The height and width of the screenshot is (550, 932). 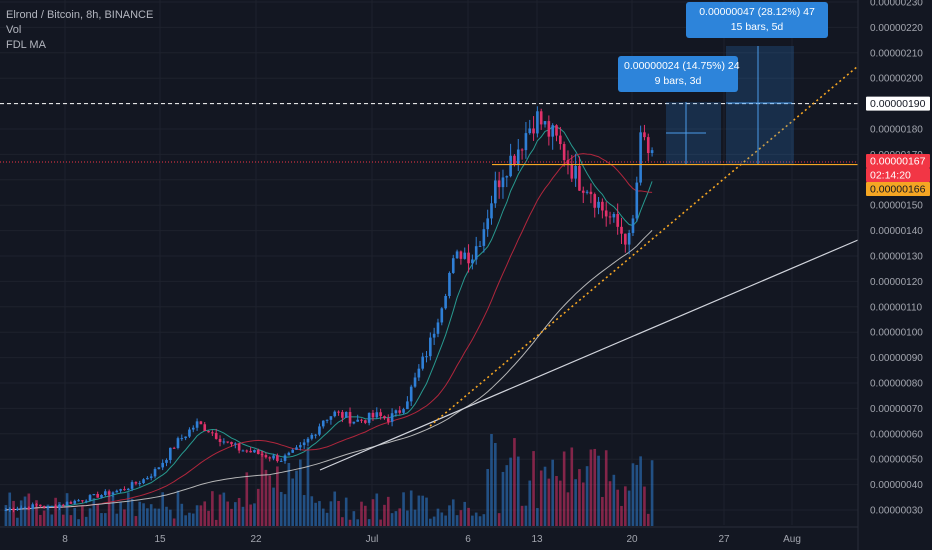 I want to click on time-axis: 8 15 22 Jul 6 13 20 27 Aug, so click(x=429, y=535).